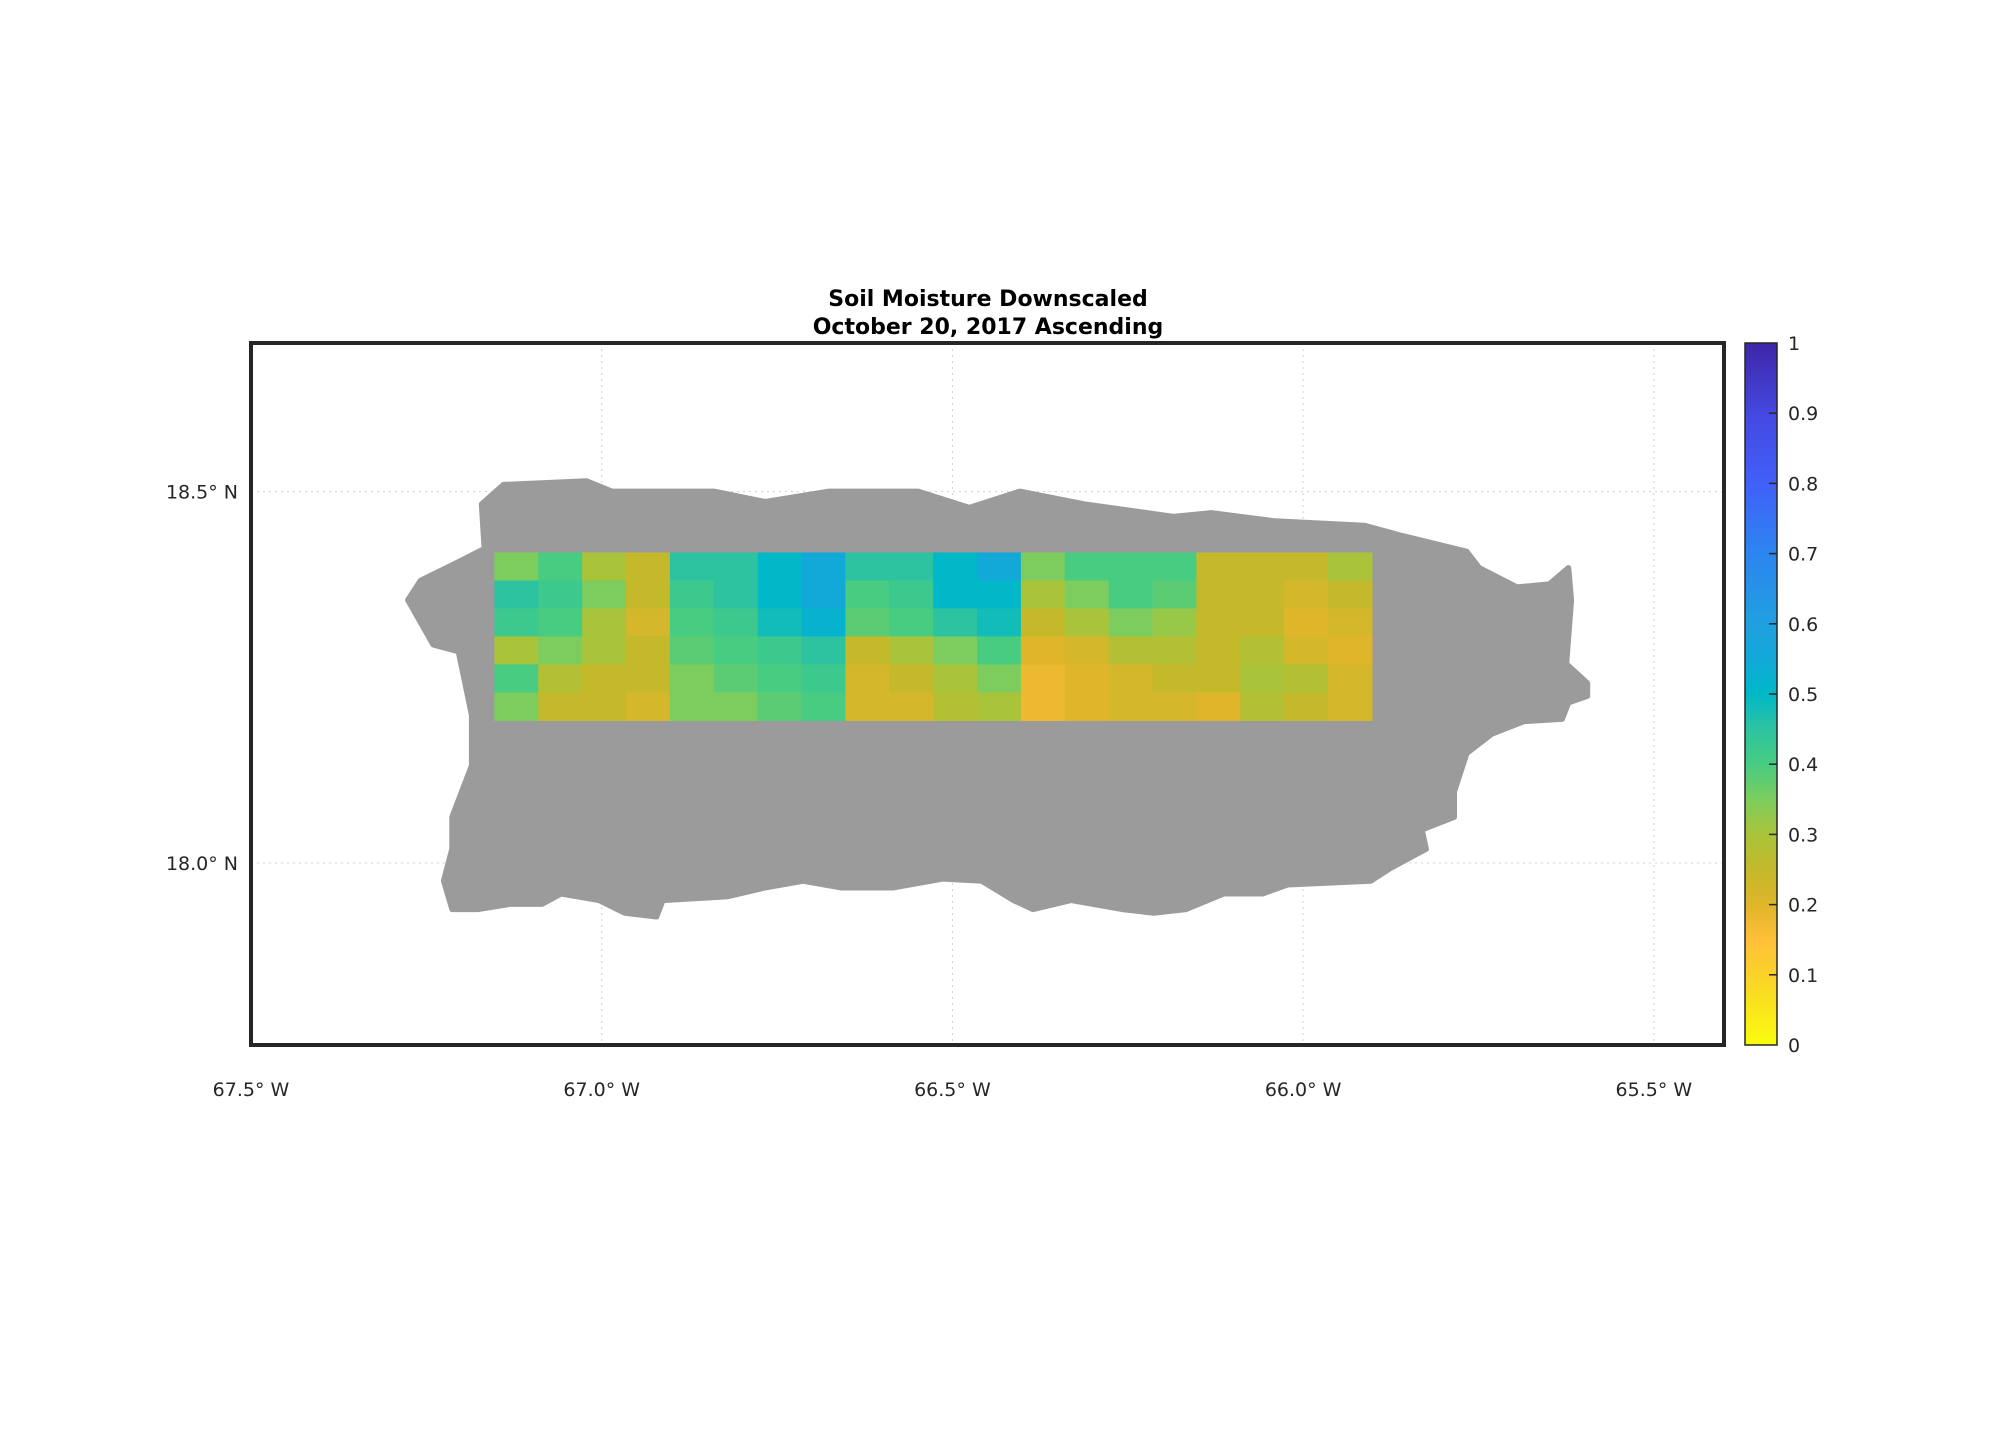  What do you see at coordinates (988, 299) in the screenshot?
I see `chart-title-line-1: Soil Moisture Downscaled` at bounding box center [988, 299].